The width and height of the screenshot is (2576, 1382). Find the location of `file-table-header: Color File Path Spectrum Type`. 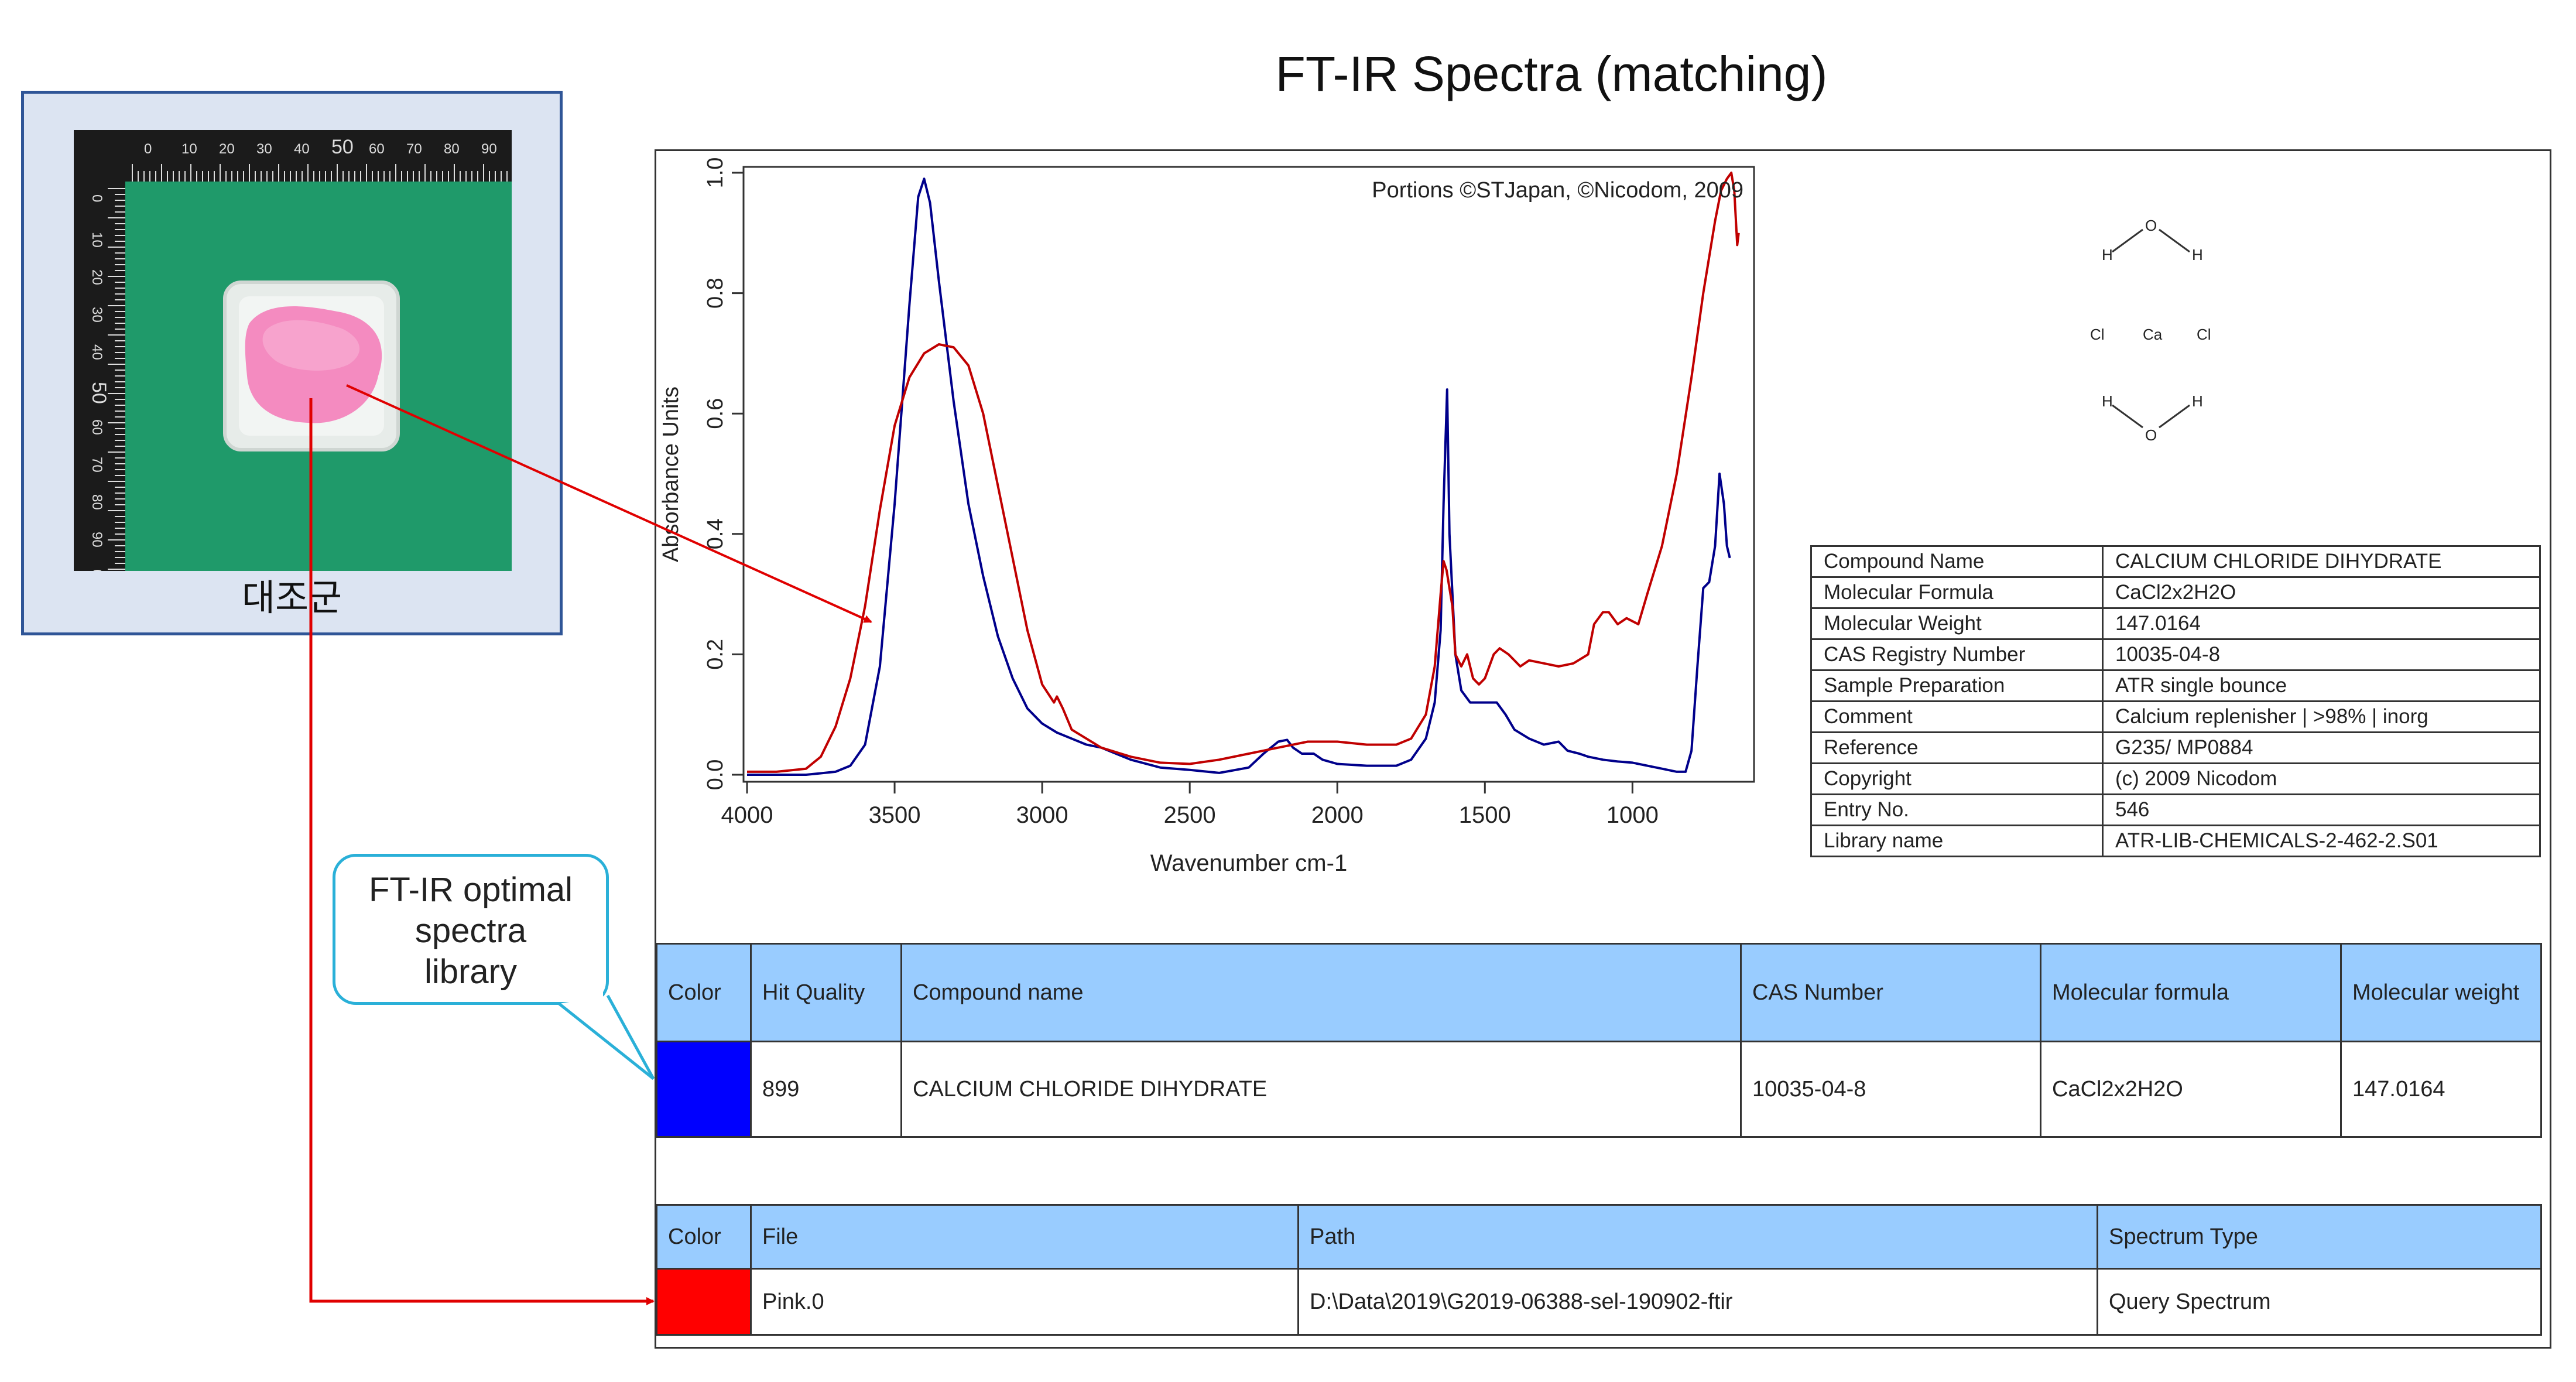

file-table-header: Color File Path Spectrum Type is located at coordinates (1599, 1237).